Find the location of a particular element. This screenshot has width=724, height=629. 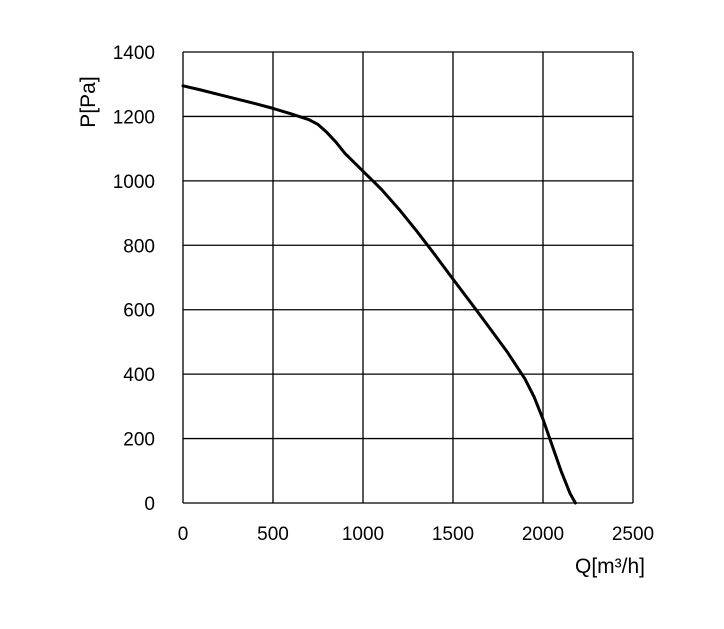

y-tick-label: 600 is located at coordinates (139, 311).